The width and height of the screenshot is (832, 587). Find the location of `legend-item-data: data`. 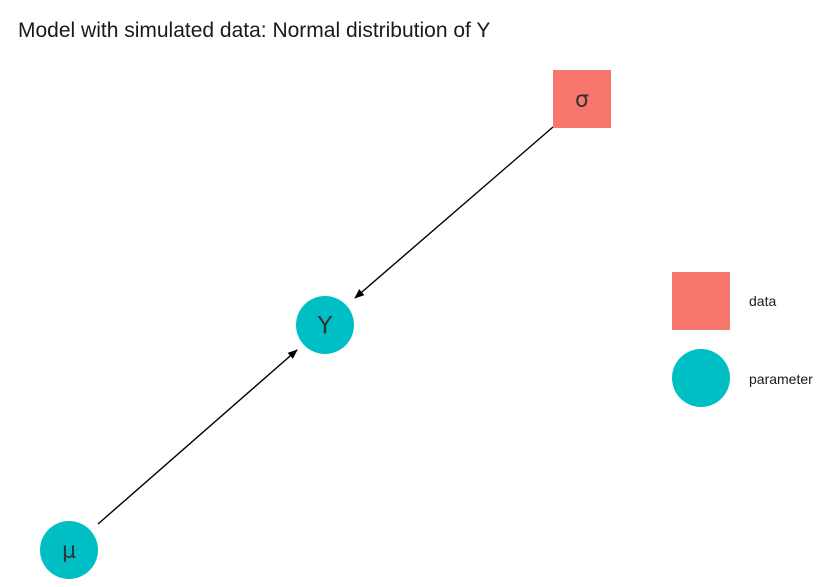

legend-item-data: data is located at coordinates (724, 301).